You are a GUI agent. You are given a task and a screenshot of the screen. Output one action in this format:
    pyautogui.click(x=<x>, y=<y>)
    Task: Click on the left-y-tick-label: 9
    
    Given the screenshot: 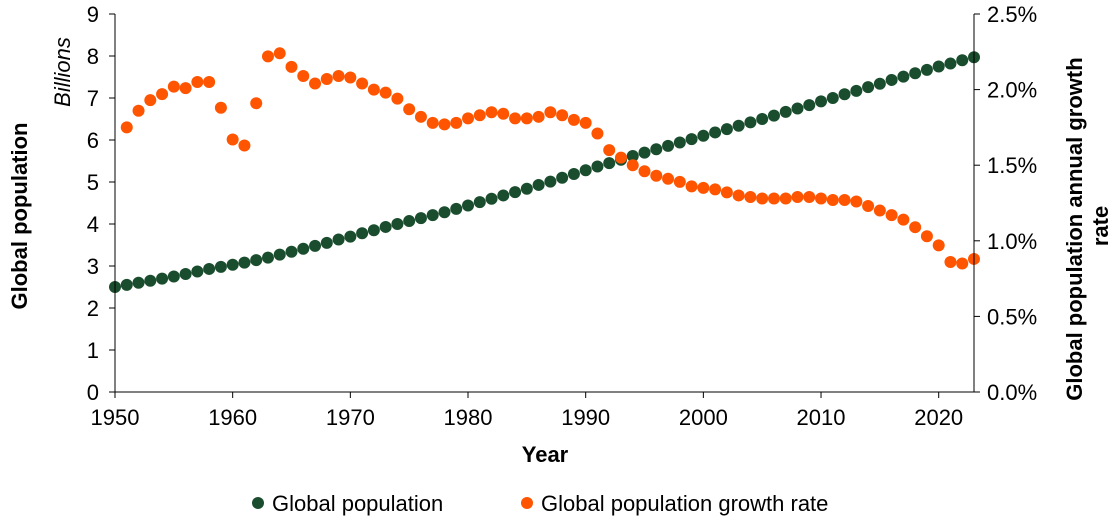 What is the action you would take?
    pyautogui.click(x=93, y=14)
    